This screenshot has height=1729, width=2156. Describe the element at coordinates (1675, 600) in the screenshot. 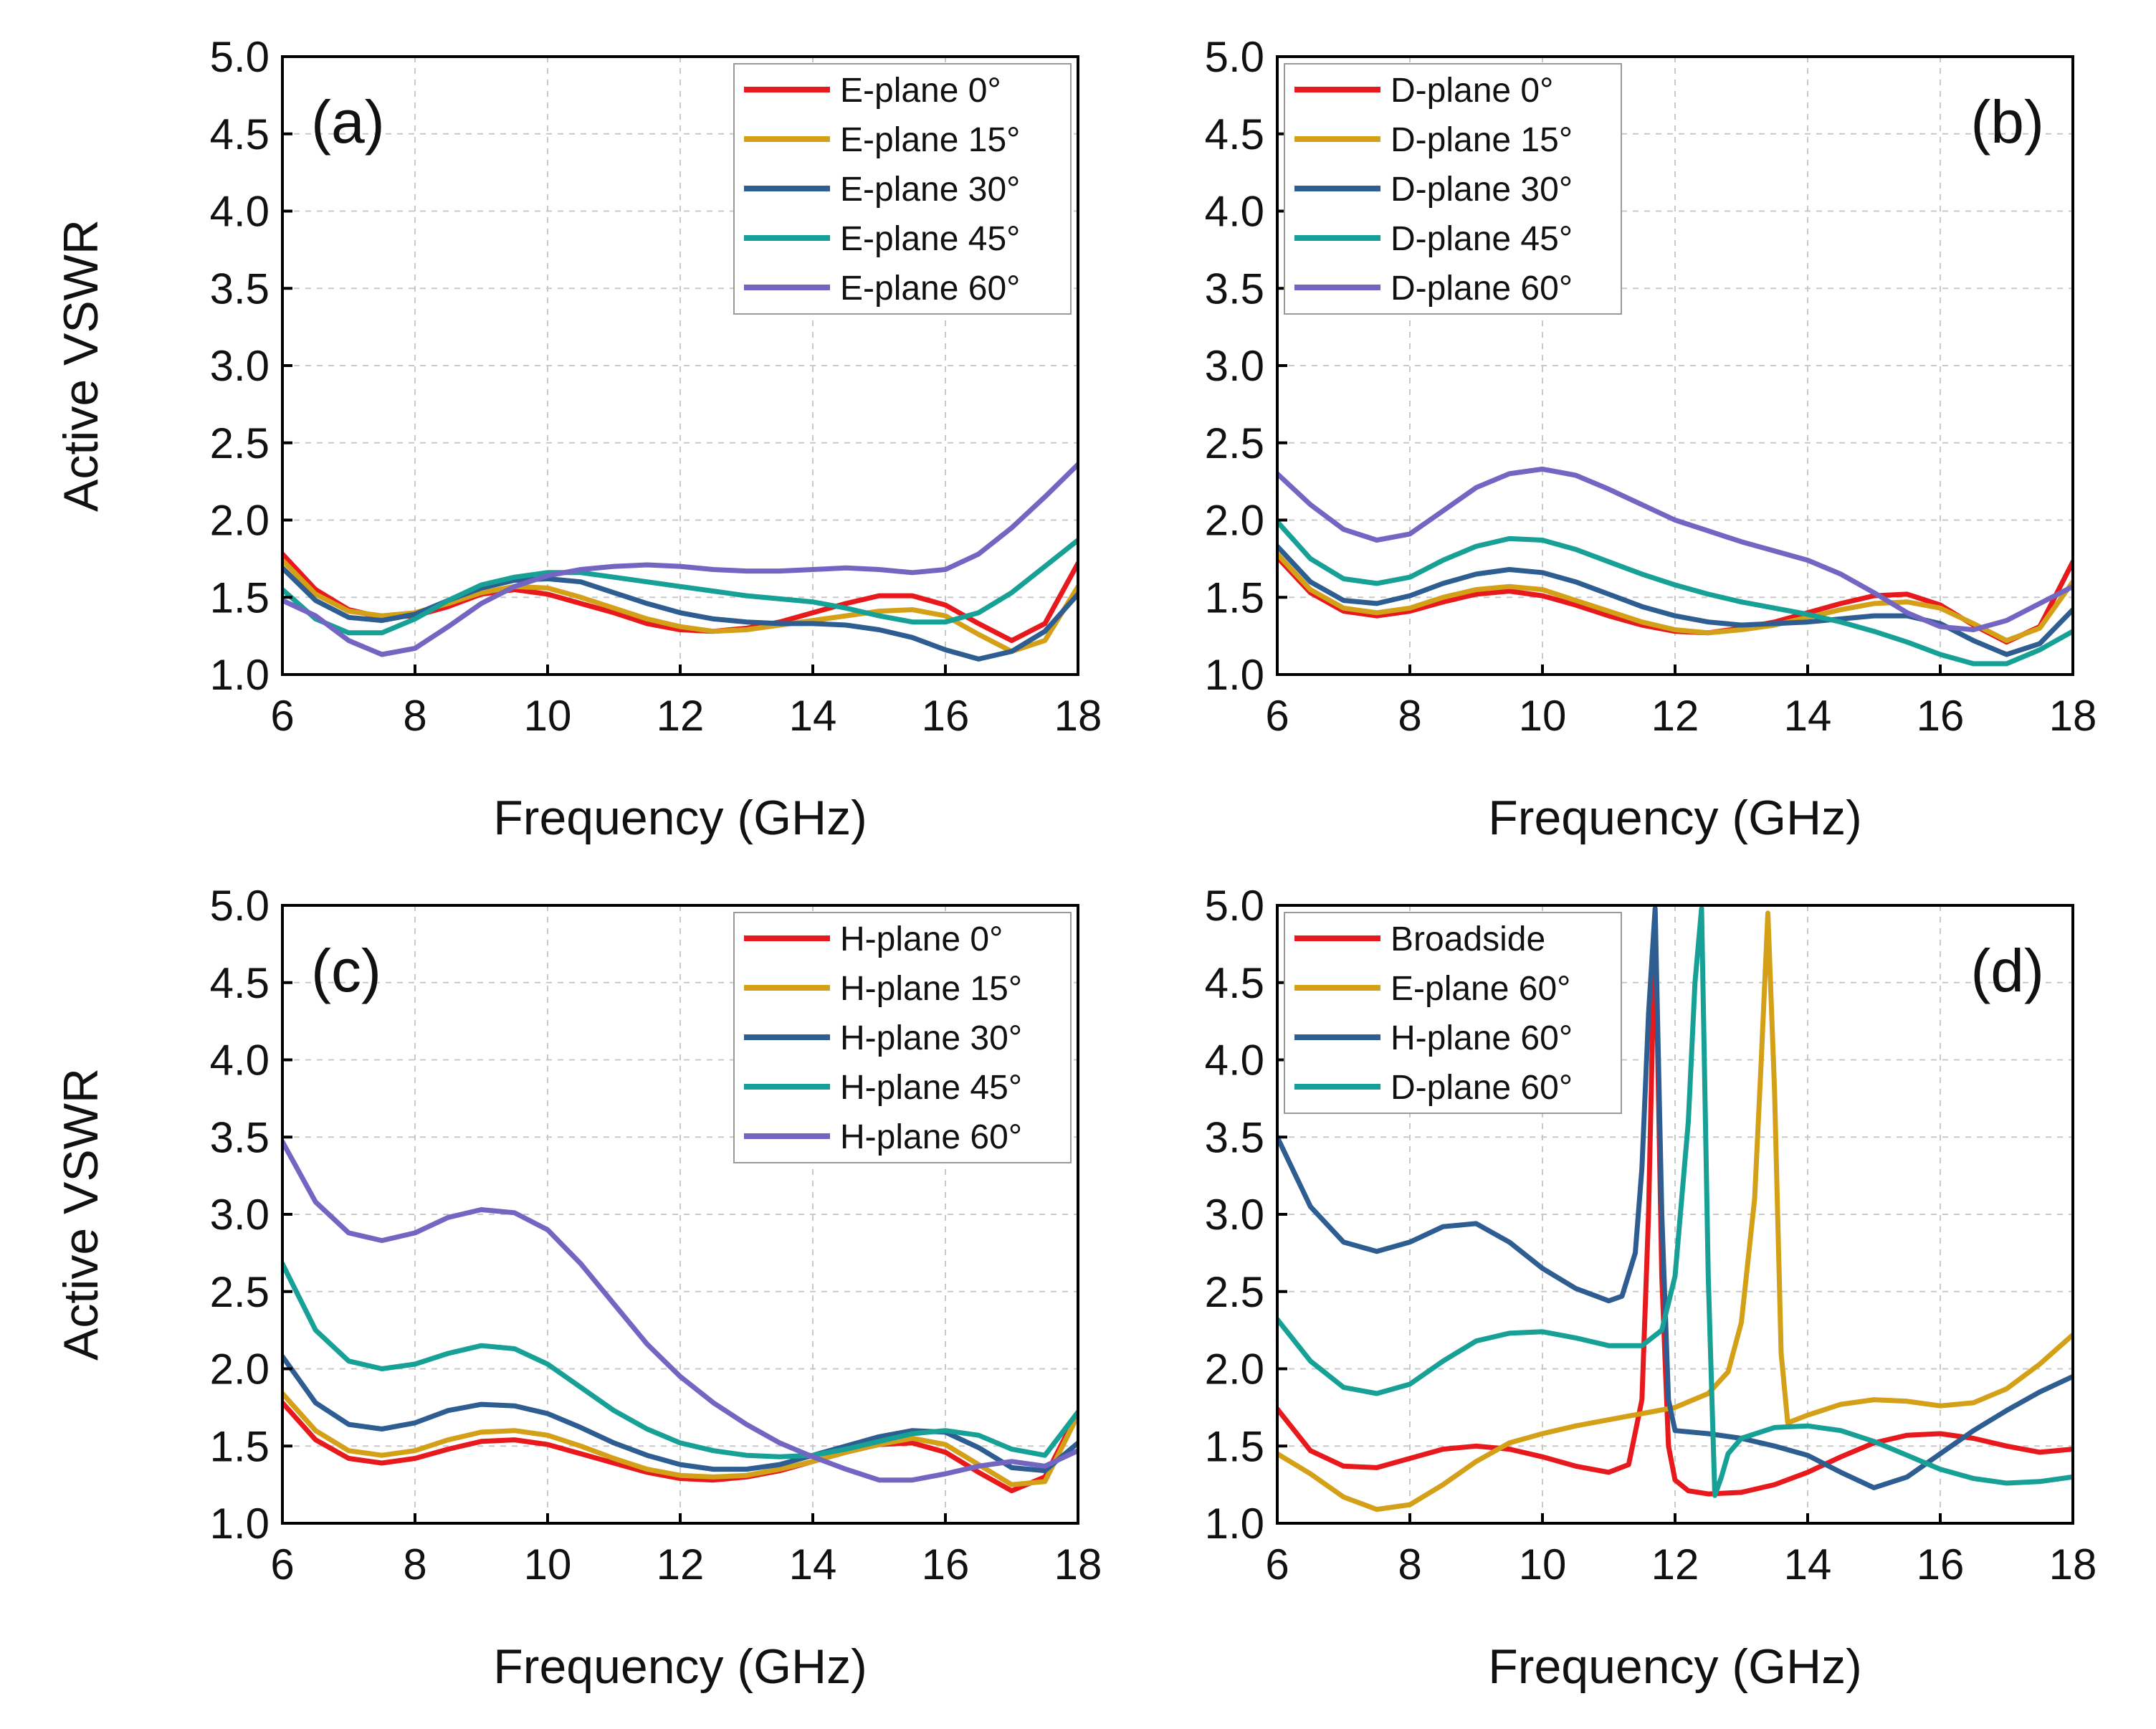

I see `series-line-d-plane-30deg` at that location.